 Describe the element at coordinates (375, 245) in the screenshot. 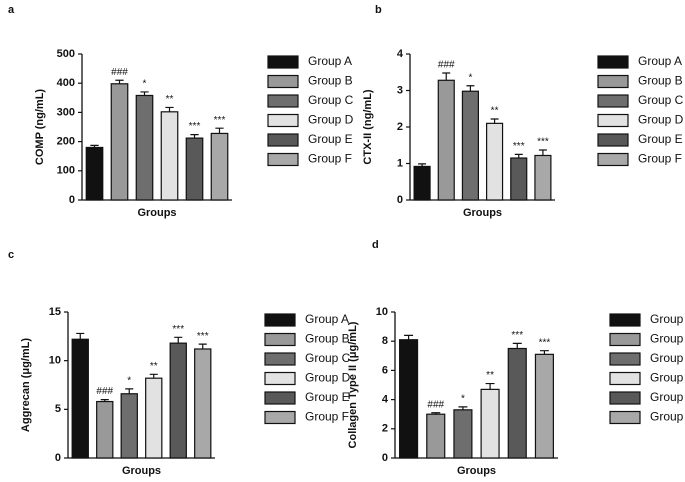

I see `panel-label: d` at that location.